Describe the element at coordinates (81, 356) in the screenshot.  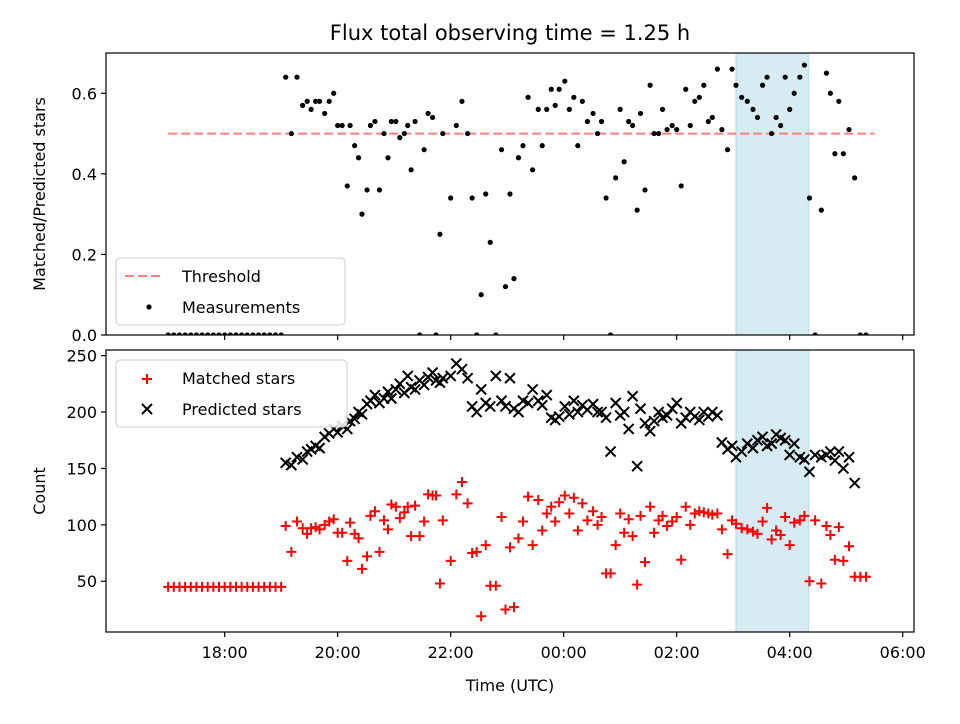
I see `y-tick-label: 250` at that location.